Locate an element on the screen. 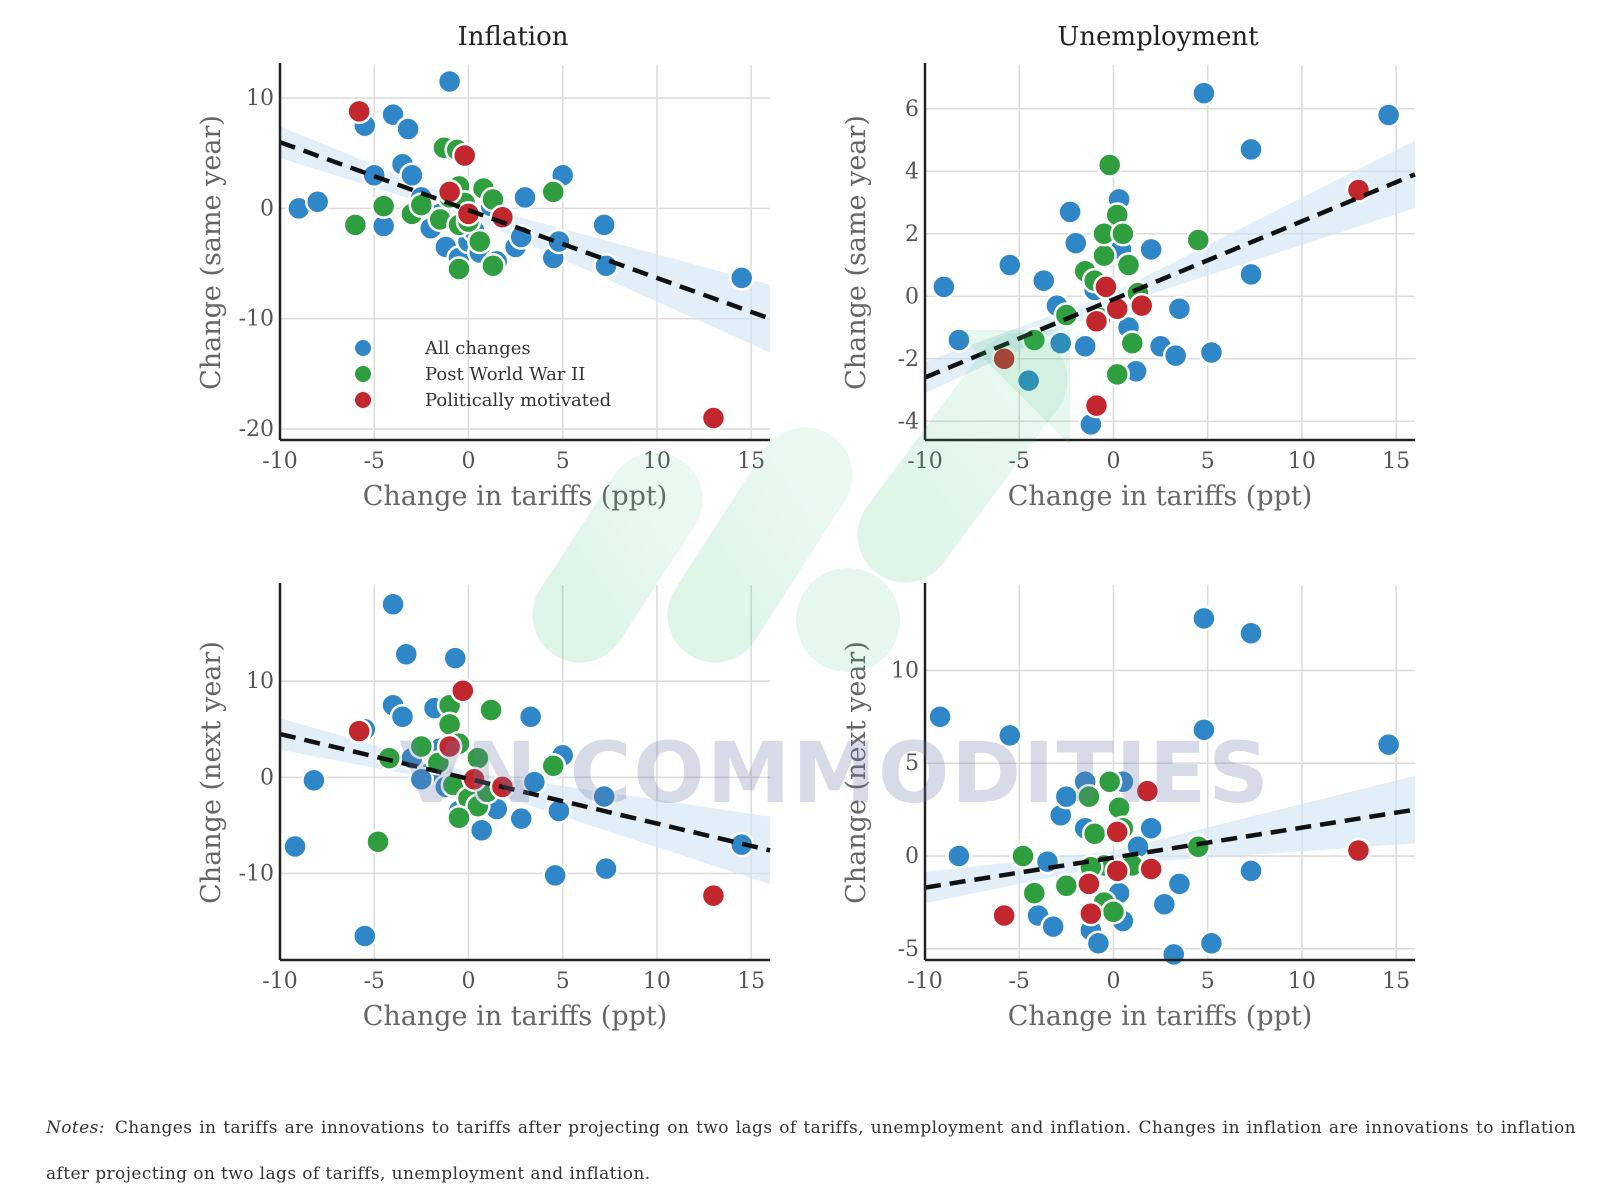 This screenshot has width=1600, height=1200. fit-line is located at coordinates (525, 230).